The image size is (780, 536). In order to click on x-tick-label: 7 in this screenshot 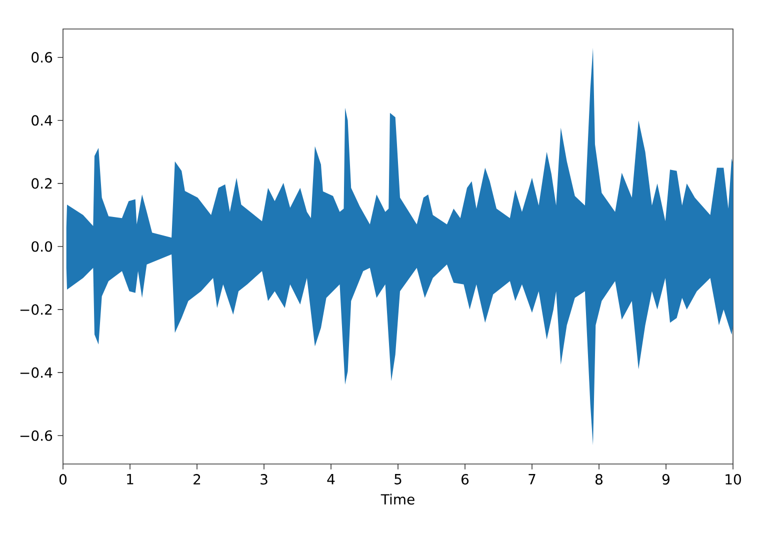, I will do `click(532, 479)`.